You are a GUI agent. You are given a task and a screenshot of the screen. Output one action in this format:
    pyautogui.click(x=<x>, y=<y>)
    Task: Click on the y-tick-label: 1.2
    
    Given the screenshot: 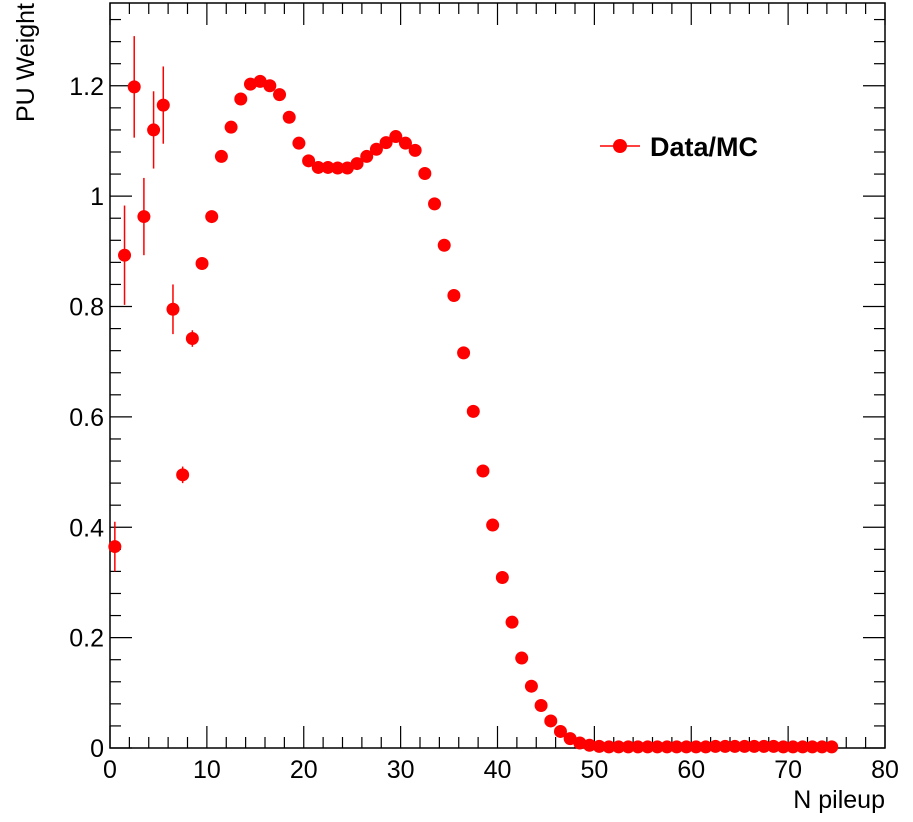 What is the action you would take?
    pyautogui.click(x=86, y=87)
    